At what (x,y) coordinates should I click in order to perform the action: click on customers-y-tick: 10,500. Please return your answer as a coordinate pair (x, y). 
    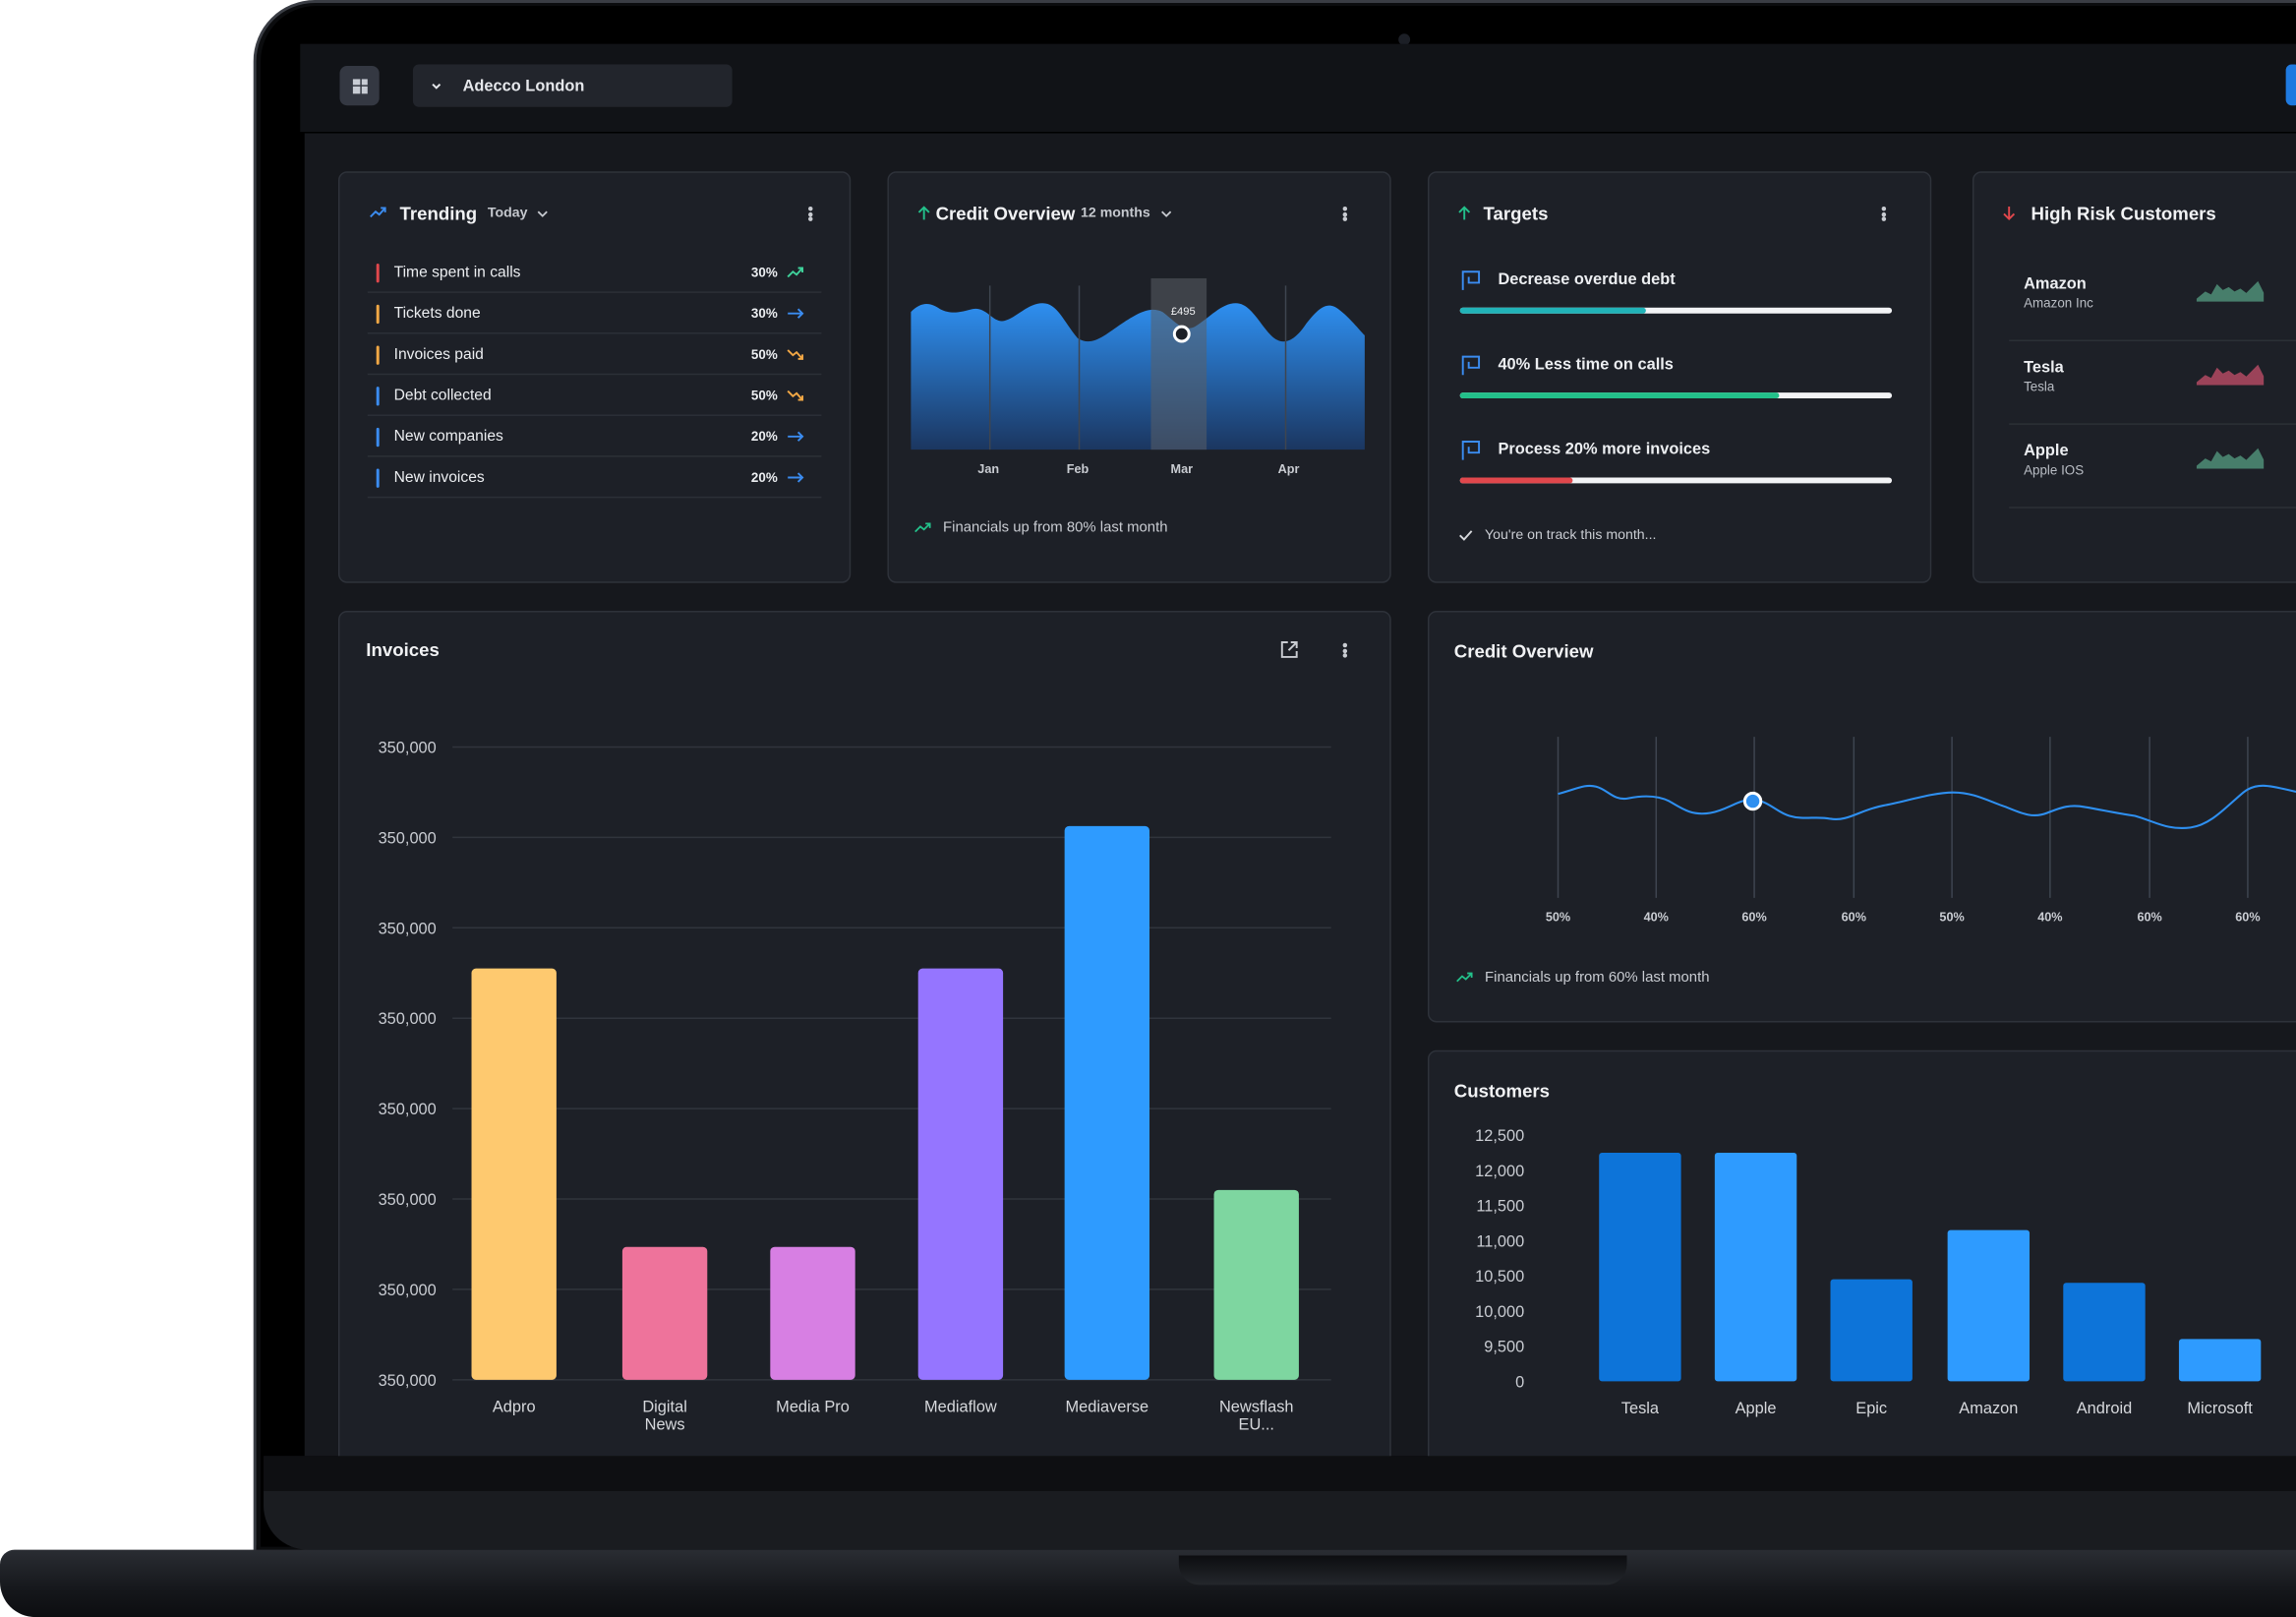
    Looking at the image, I should click on (1499, 1277).